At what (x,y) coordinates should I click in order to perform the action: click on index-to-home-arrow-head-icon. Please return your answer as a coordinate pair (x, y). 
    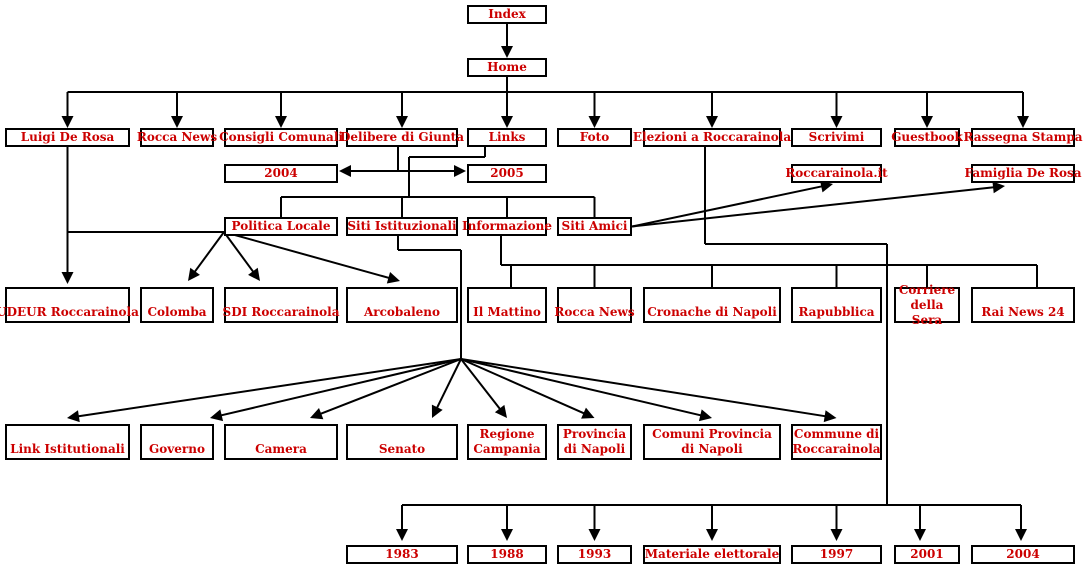
    Looking at the image, I should click on (507, 52).